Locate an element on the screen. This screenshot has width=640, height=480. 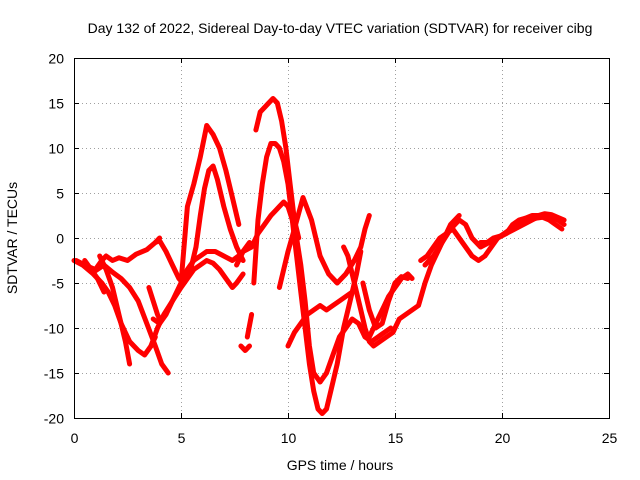
x-tick-label: 25 is located at coordinates (610, 438).